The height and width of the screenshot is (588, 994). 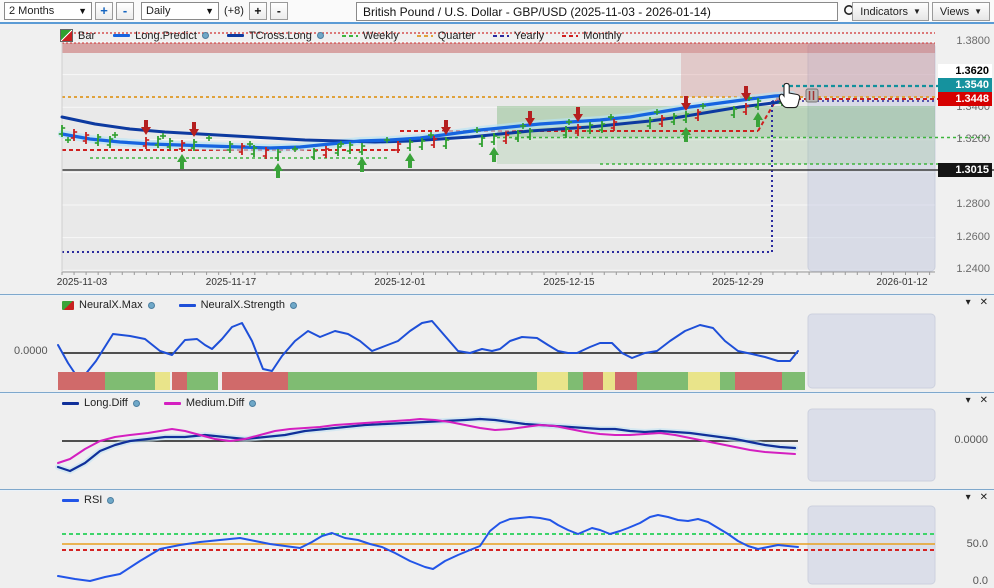 I want to click on legend-item-weekly: Weekly, so click(x=370, y=35).